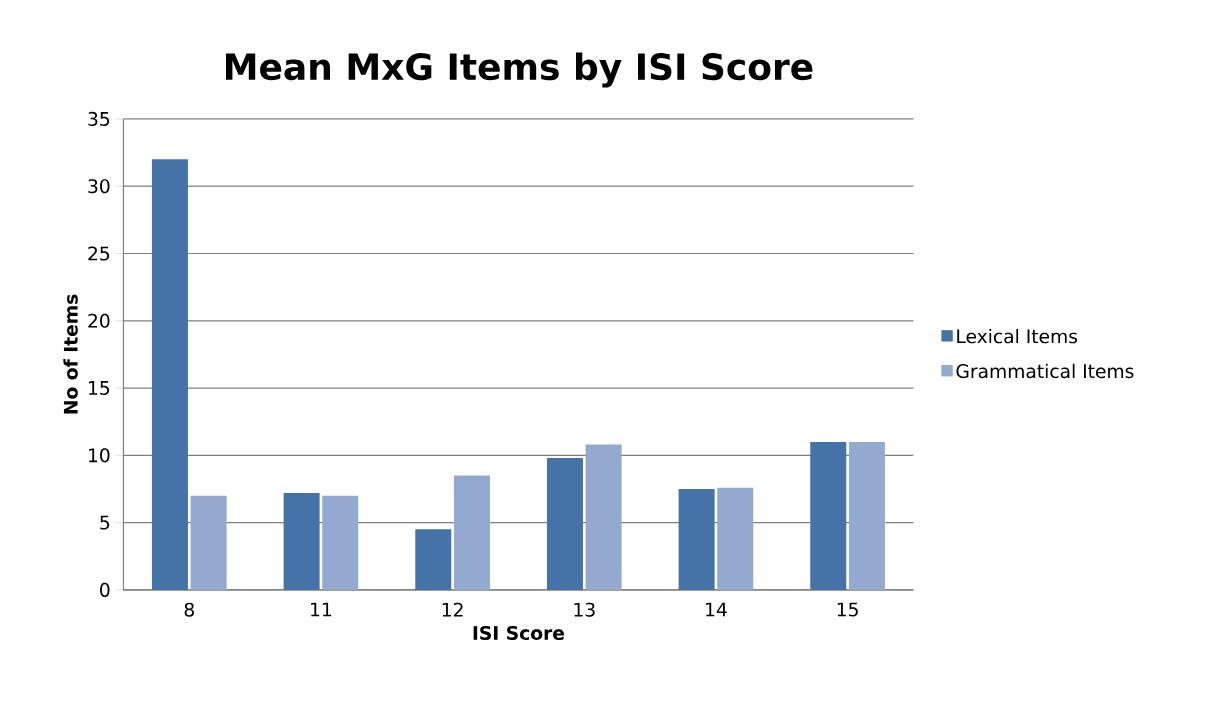  Describe the element at coordinates (1045, 371) in the screenshot. I see `legend-label: Grammatical Items` at that location.